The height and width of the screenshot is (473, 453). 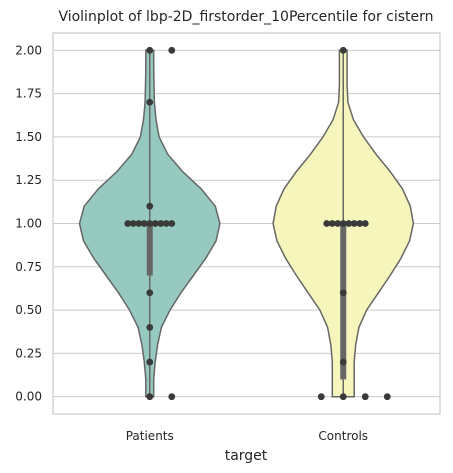 I want to click on x-axis-ticks: Patients Controls, so click(x=247, y=436).